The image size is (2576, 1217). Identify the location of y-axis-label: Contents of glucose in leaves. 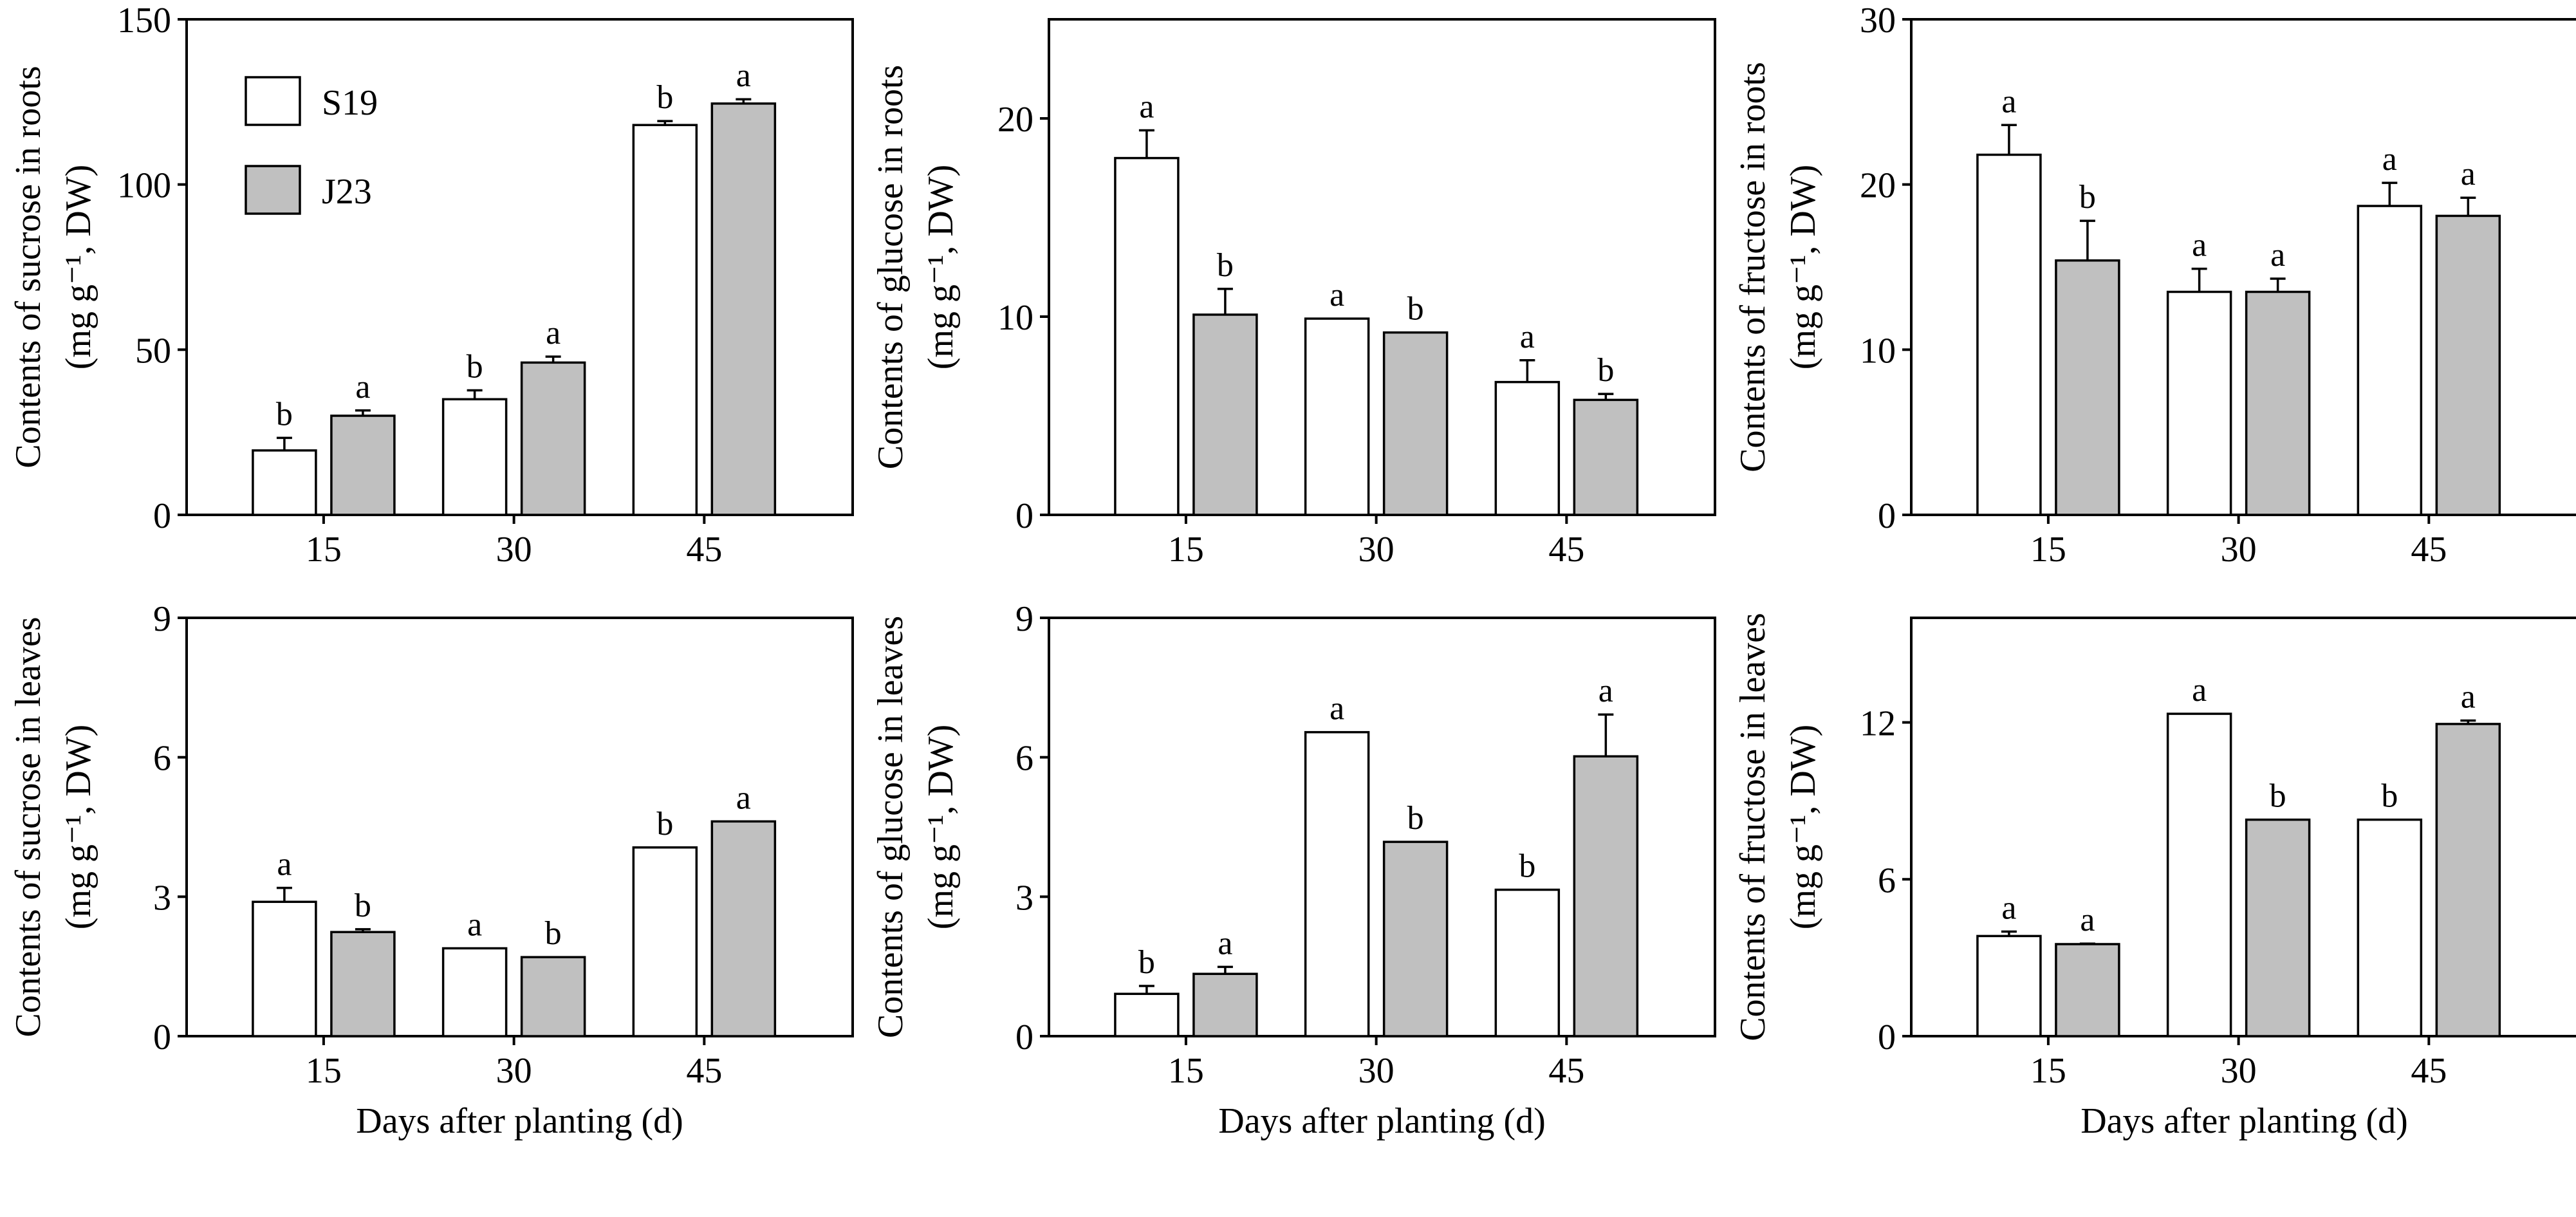
(891, 827).